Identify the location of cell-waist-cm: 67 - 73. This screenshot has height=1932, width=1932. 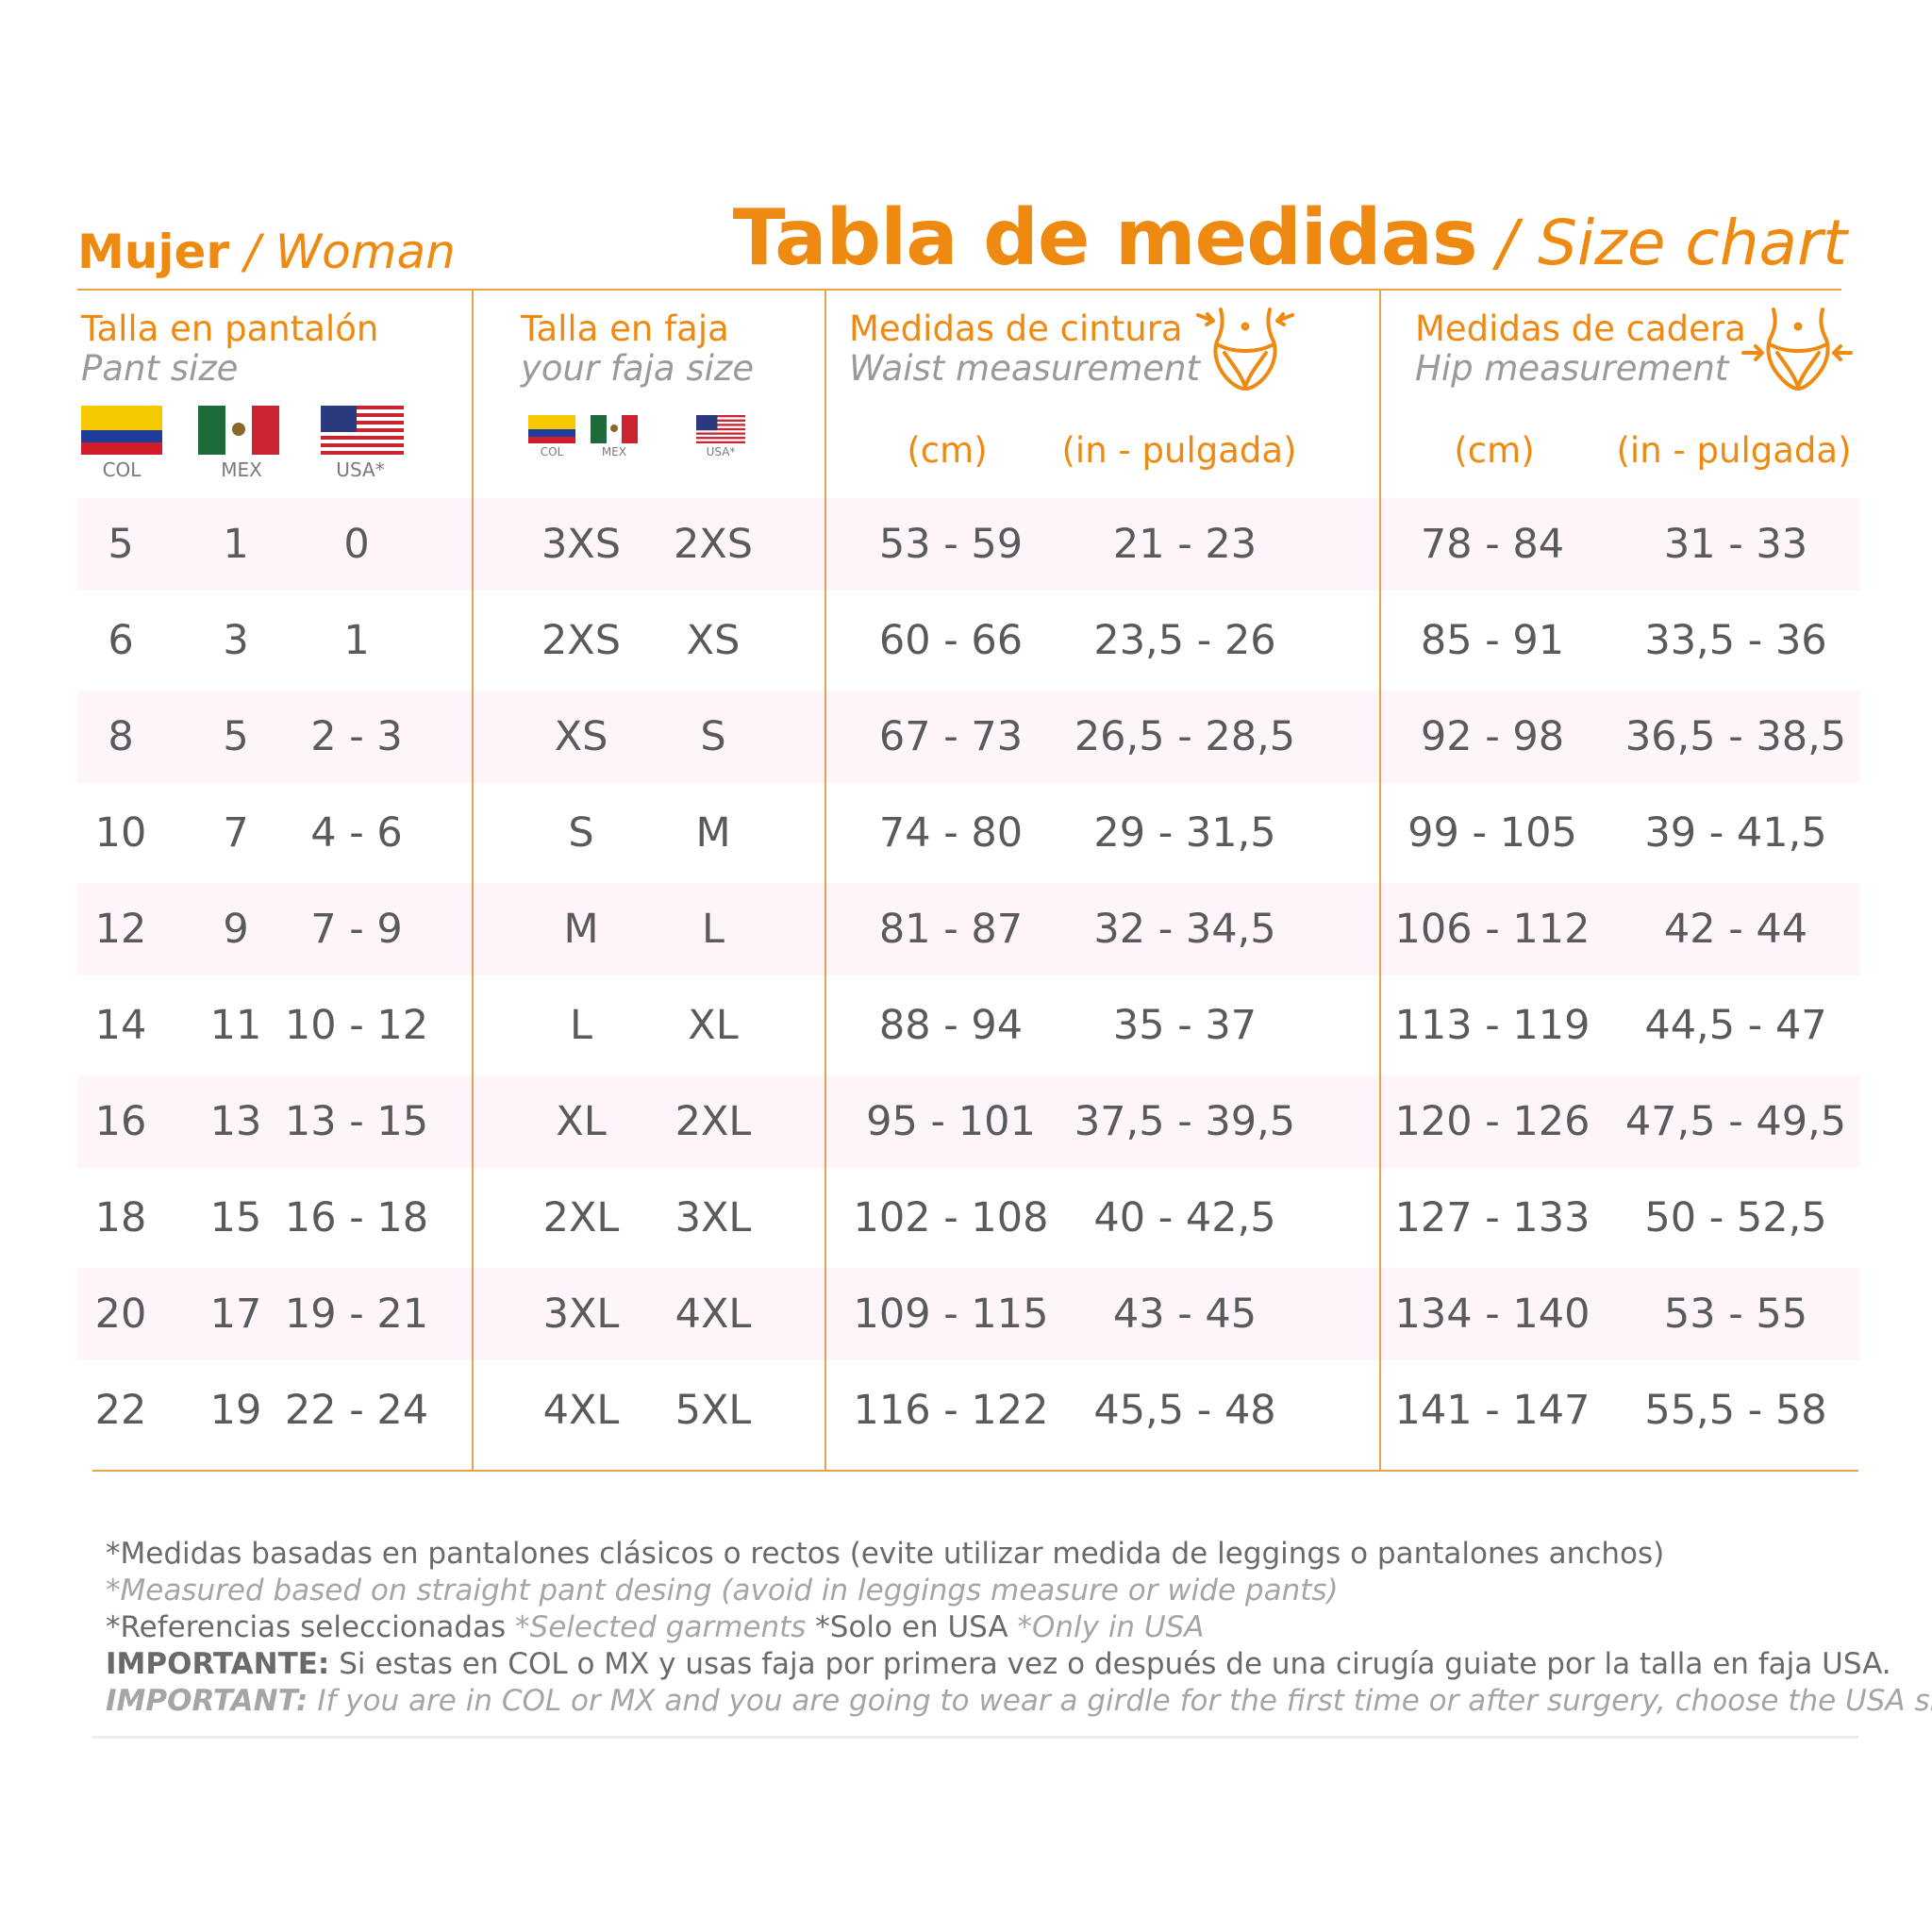
(951, 736).